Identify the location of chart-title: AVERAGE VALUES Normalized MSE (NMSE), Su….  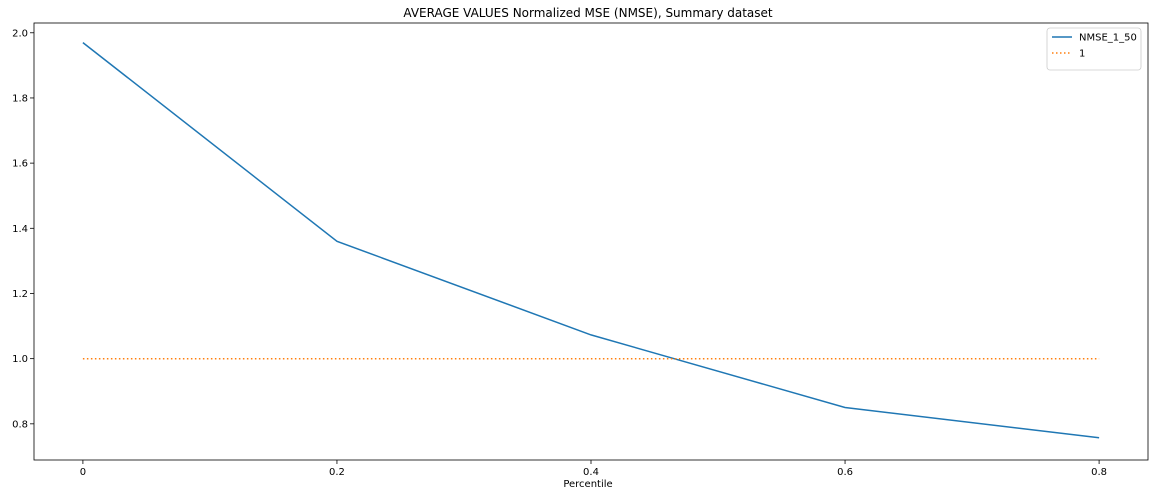
(588, 13).